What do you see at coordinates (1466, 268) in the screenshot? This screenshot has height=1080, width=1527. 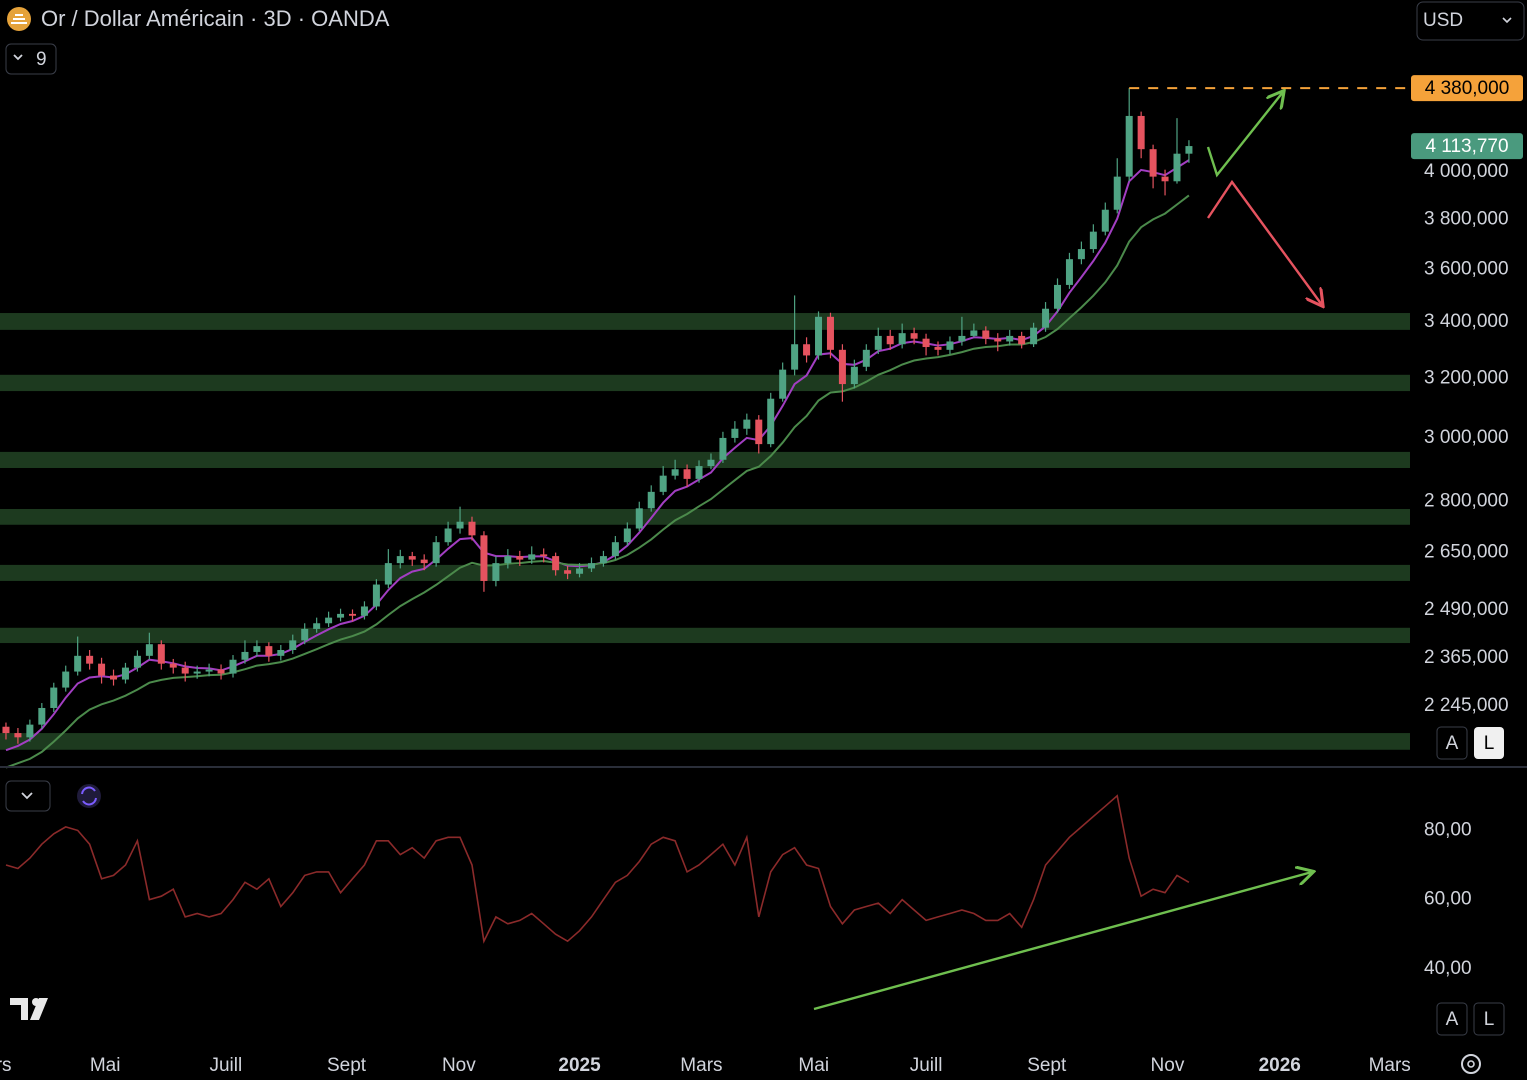 I see `y-tick-label: 3 600,000` at bounding box center [1466, 268].